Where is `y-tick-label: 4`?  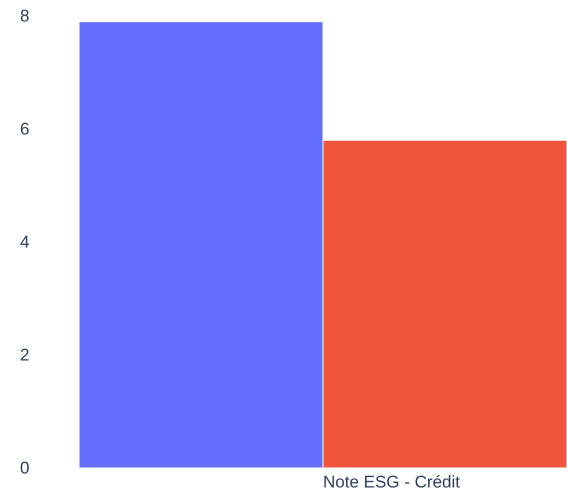
y-tick-label: 4 is located at coordinates (25, 242).